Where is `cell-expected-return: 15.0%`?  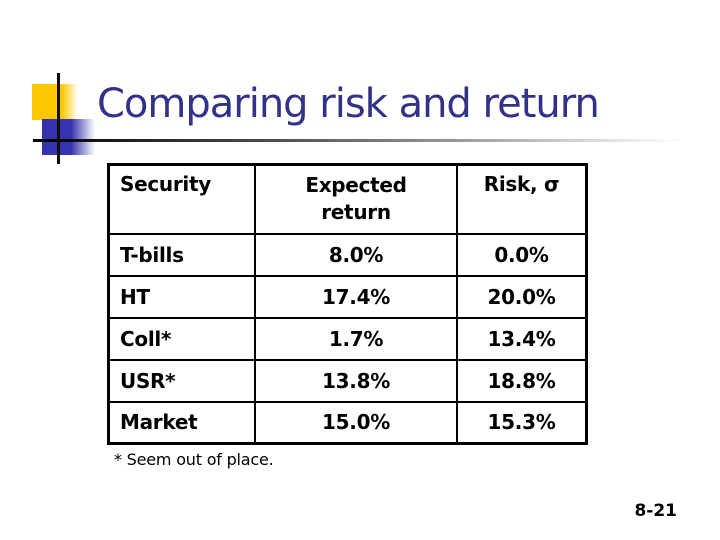
cell-expected-return: 15.0% is located at coordinates (356, 422).